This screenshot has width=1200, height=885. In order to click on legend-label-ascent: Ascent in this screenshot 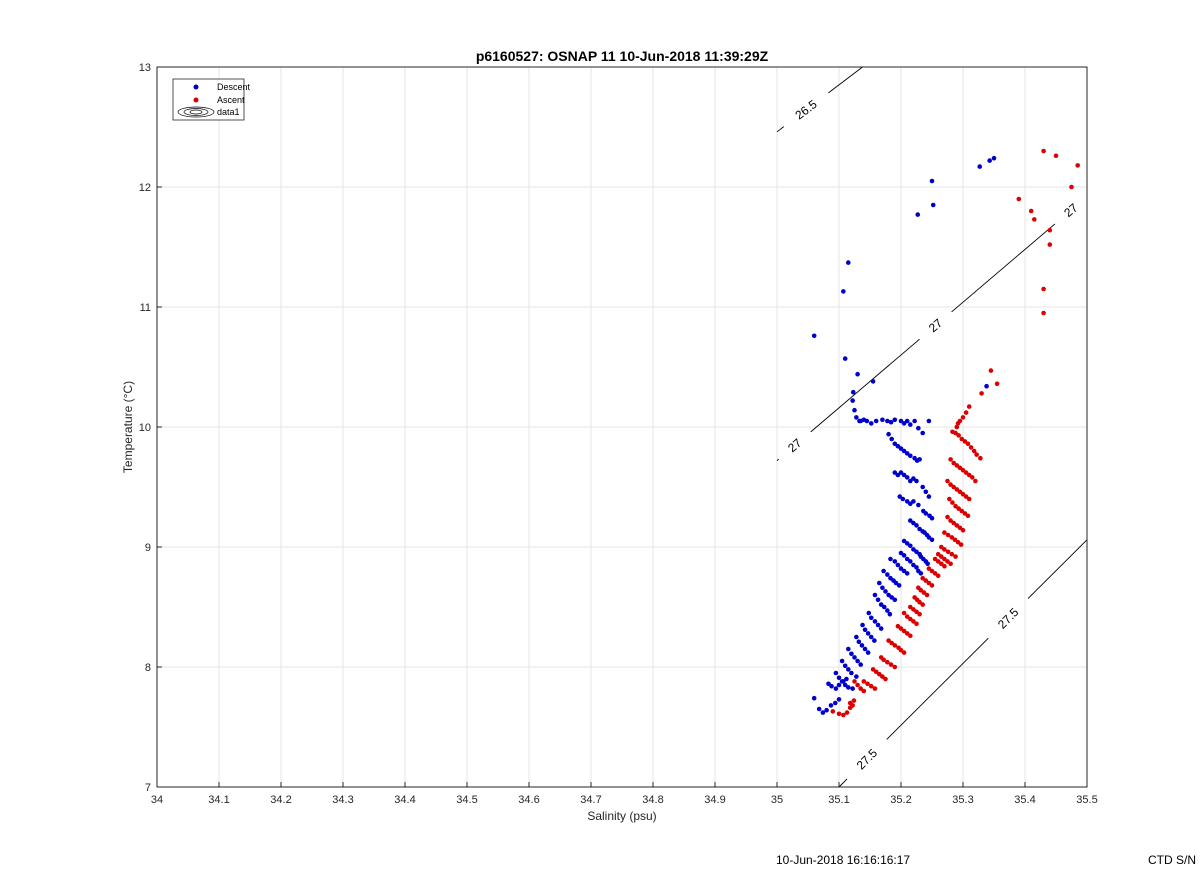, I will do `click(231, 100)`.